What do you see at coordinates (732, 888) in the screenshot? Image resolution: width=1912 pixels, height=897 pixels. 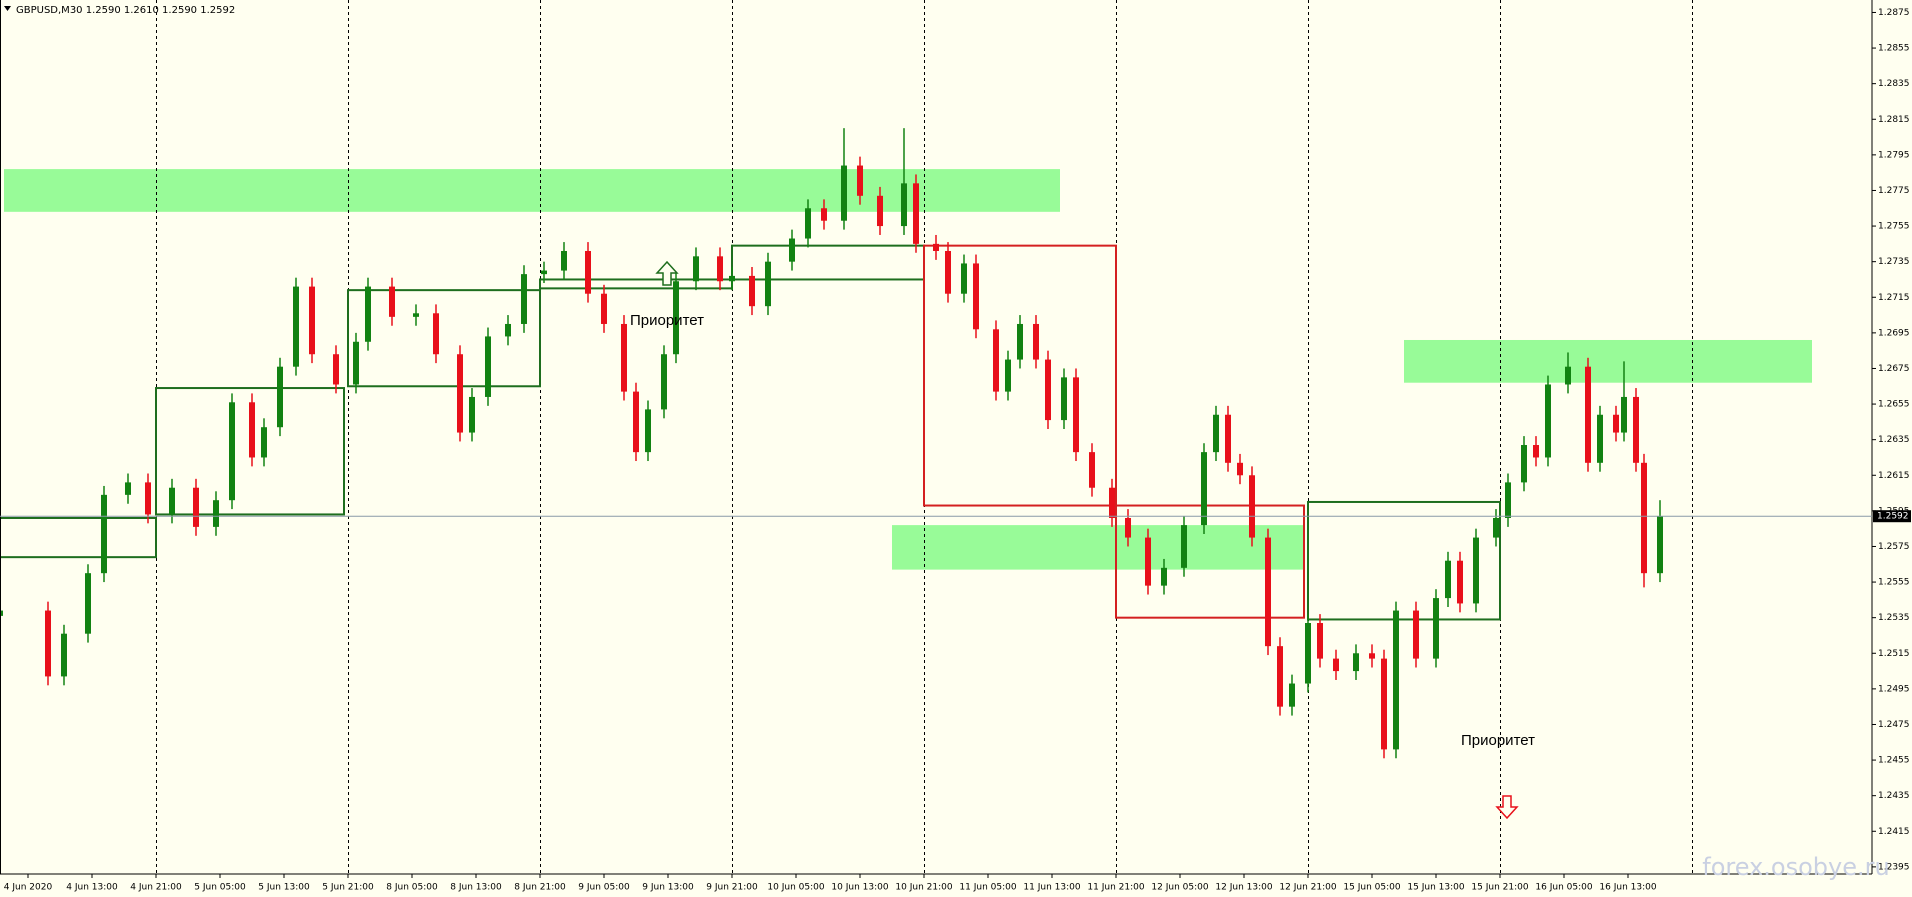 I see `x-tick-label: 9 Jun 21:00` at bounding box center [732, 888].